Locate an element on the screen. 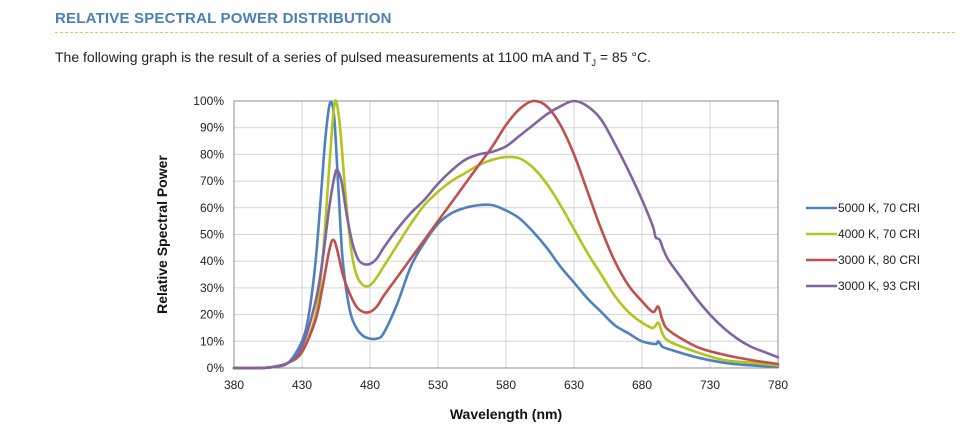  y-tick-label: 10% is located at coordinates (212, 341).